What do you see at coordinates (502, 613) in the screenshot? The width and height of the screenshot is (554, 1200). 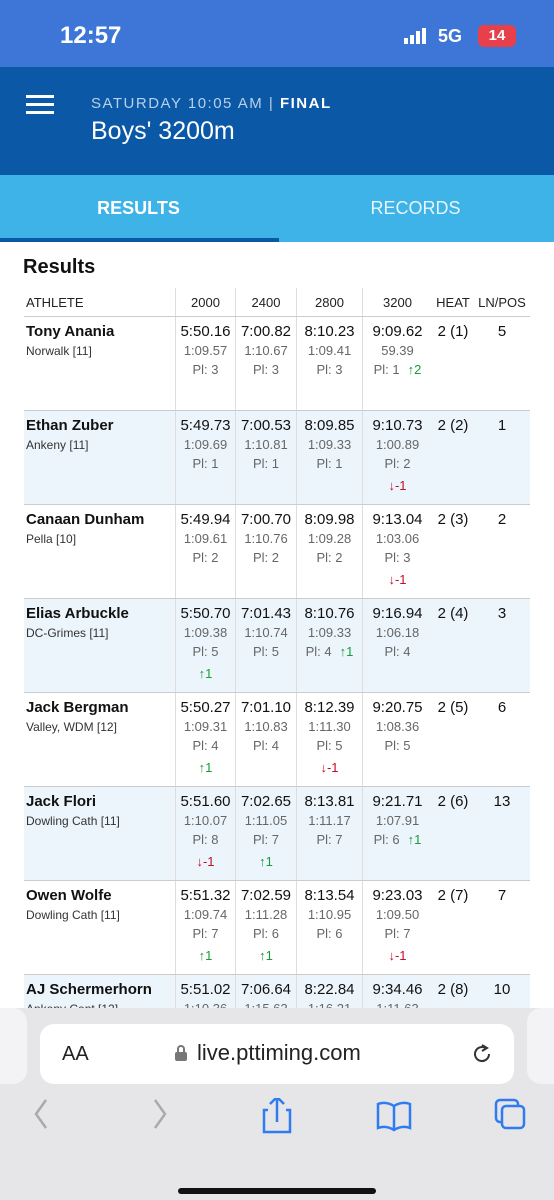 I see `lane-position: 3` at bounding box center [502, 613].